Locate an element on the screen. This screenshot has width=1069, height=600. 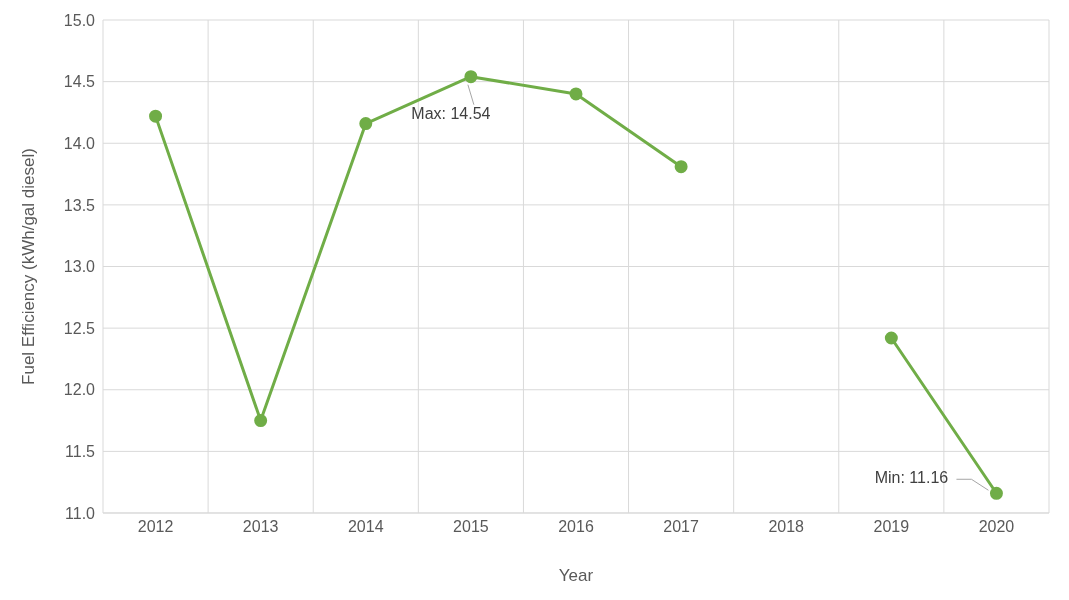
x-tick-label: 2013 is located at coordinates (260, 527).